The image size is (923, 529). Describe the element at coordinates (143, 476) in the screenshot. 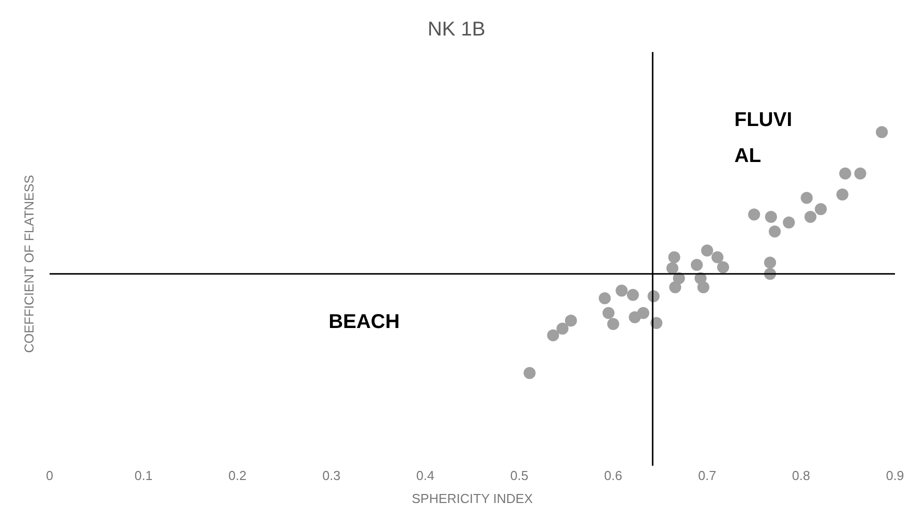

I see `x-tick-label: 0.1` at that location.